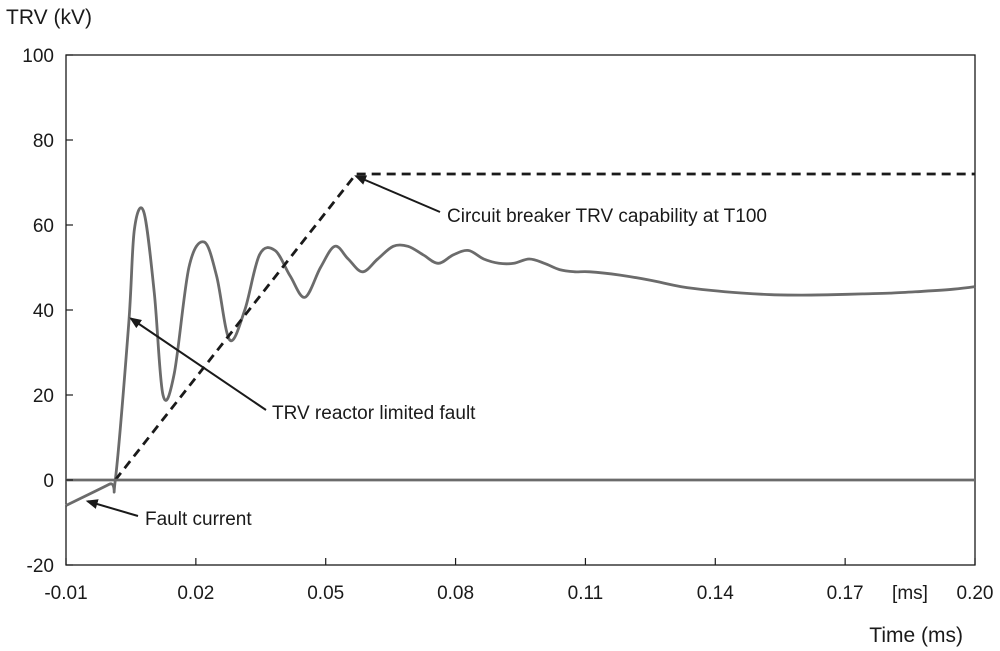  What do you see at coordinates (916, 635) in the screenshot?
I see `x-axis-title: Time (ms)` at bounding box center [916, 635].